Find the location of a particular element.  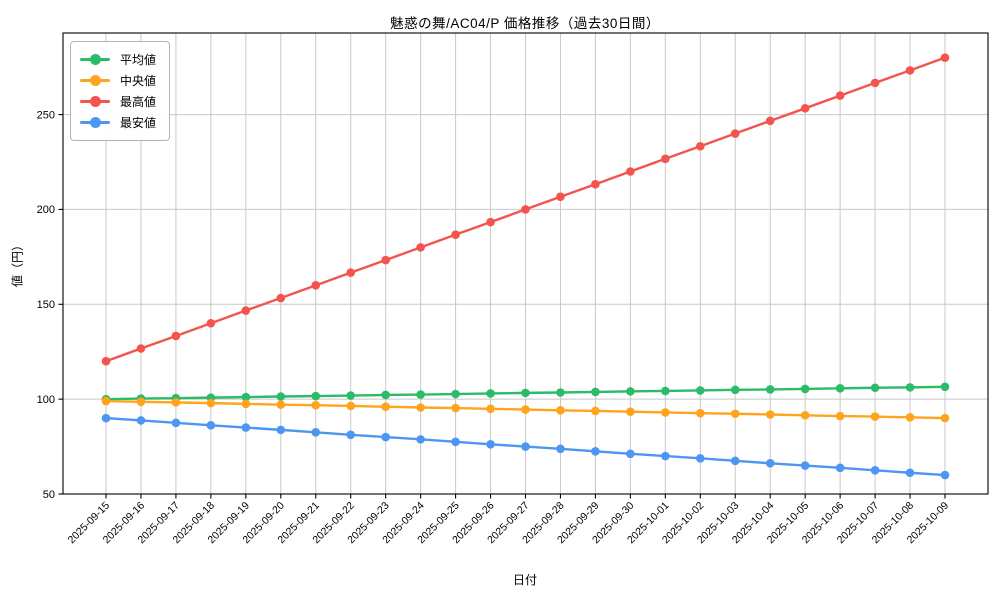

series-median is located at coordinates (525, 409).